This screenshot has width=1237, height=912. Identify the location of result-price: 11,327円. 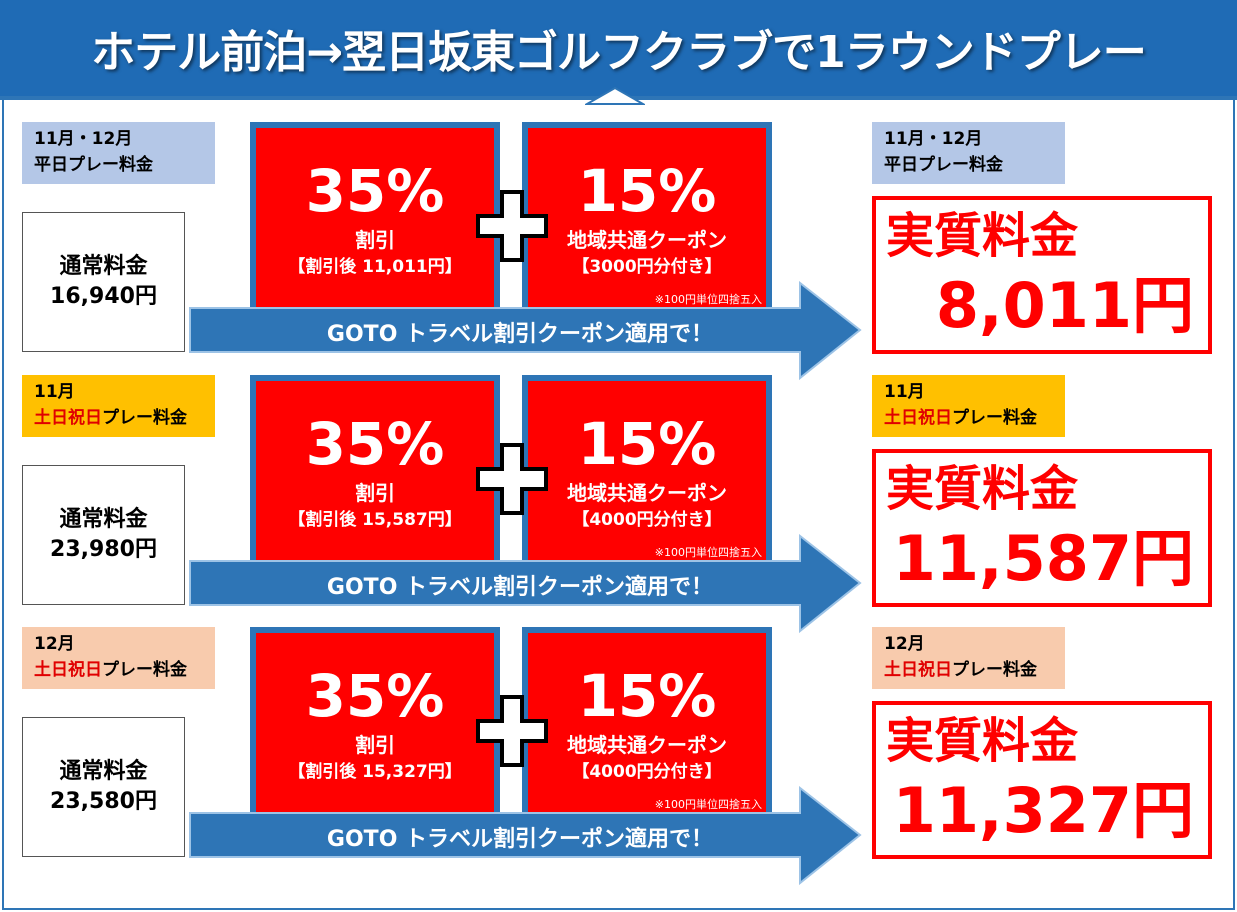
(1043, 810).